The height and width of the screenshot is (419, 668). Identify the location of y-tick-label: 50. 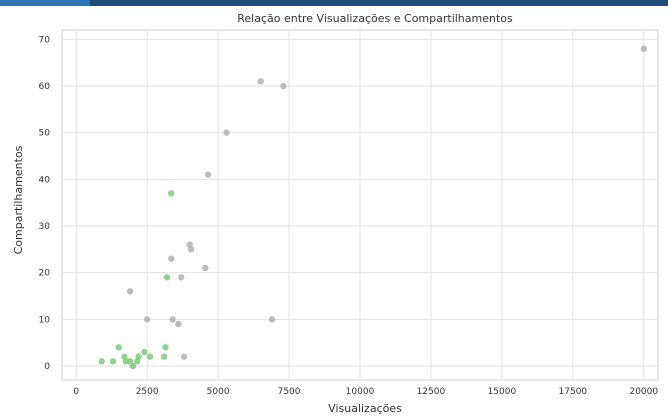
(45, 134).